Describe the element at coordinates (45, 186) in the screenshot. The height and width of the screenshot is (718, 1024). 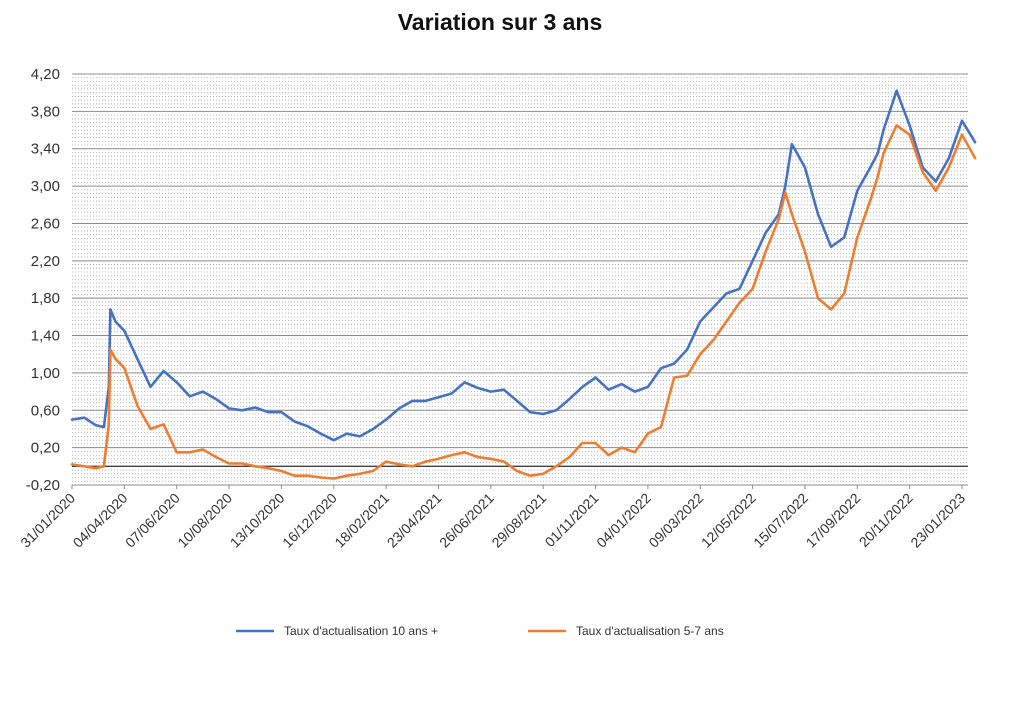
I see `y-tick-label: 3,00` at that location.